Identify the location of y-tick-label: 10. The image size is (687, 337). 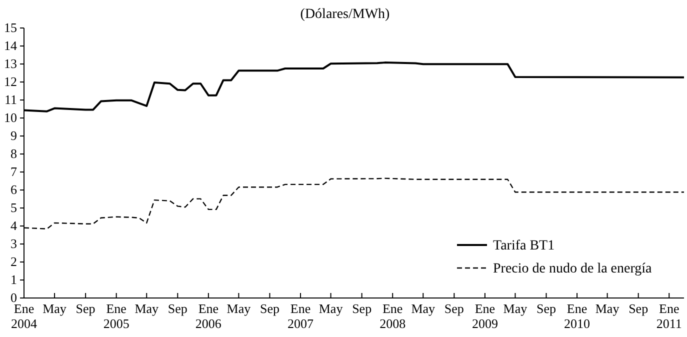
(10, 118).